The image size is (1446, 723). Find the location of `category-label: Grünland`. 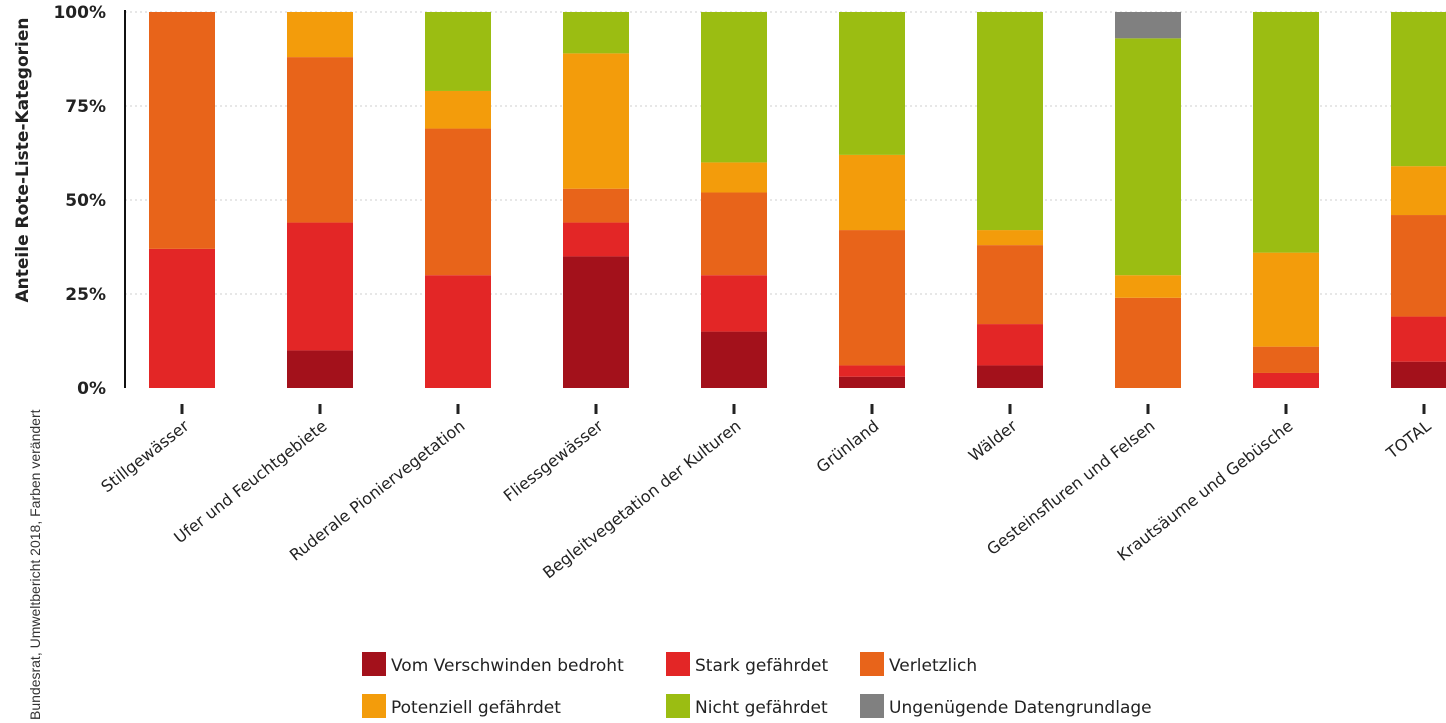

category-label: Grünland is located at coordinates (848, 446).